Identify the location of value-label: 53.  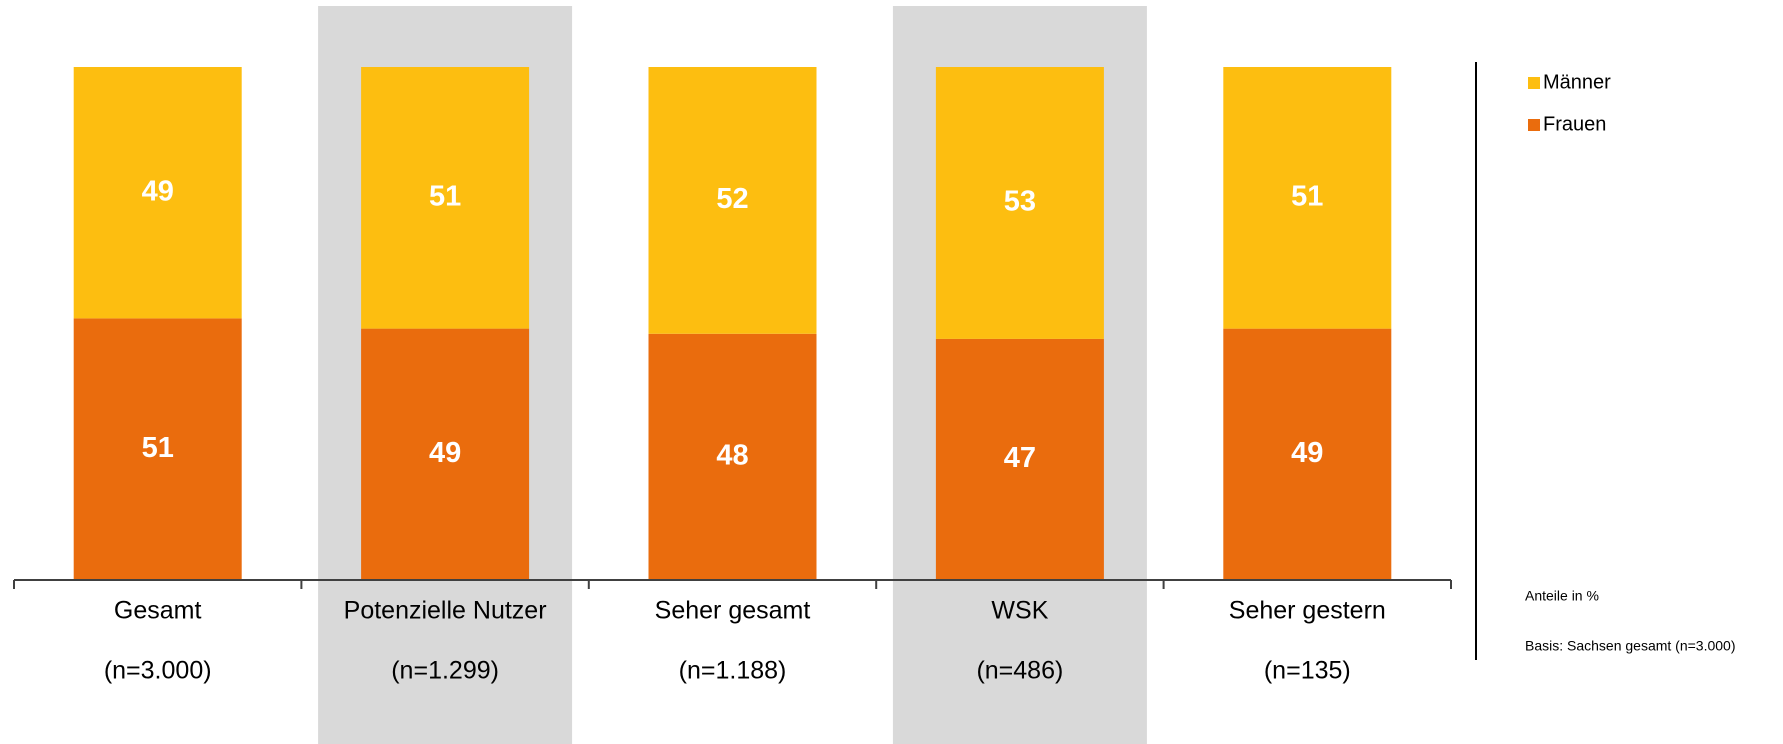
(1020, 202).